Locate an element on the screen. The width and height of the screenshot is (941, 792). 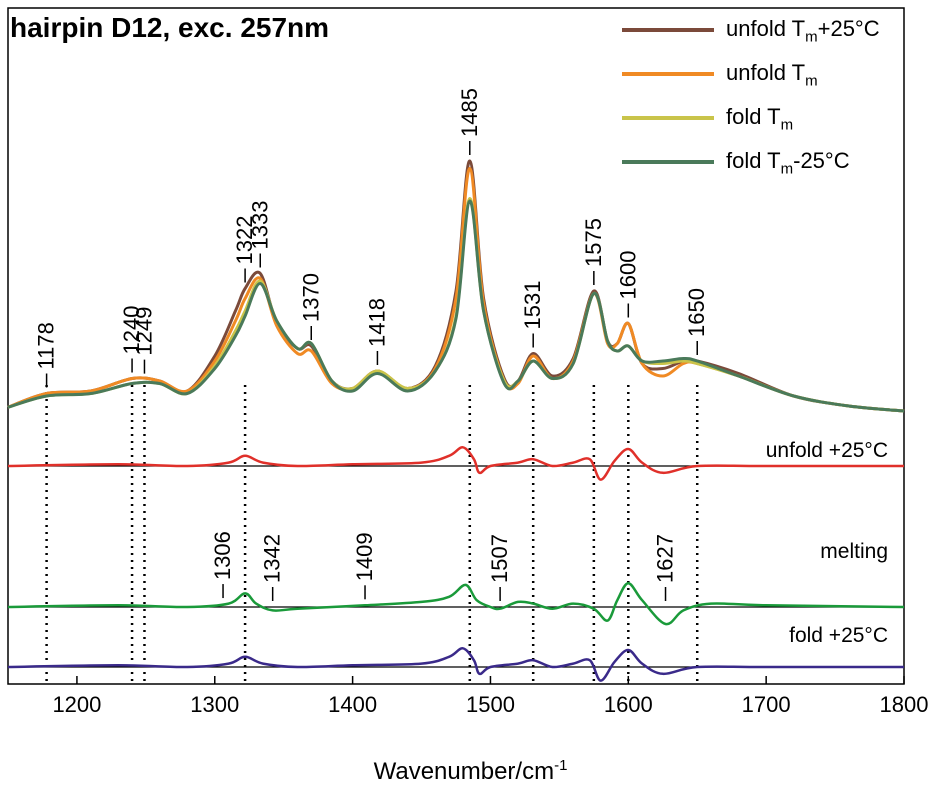
legend-item-unfold-tm-plus25: unfold Tm+25°C is located at coordinates (777, 34).